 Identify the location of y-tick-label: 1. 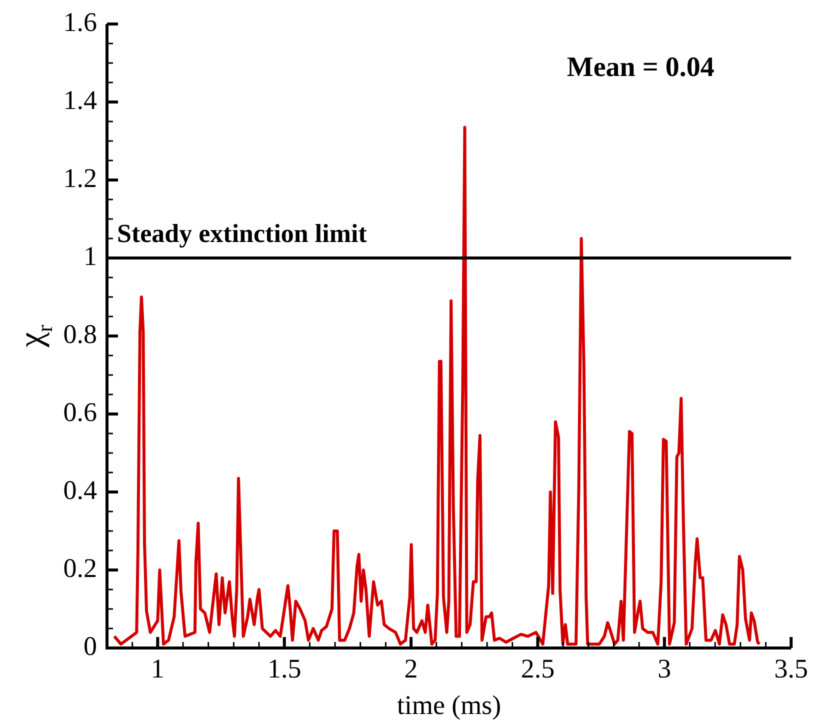
(90, 256).